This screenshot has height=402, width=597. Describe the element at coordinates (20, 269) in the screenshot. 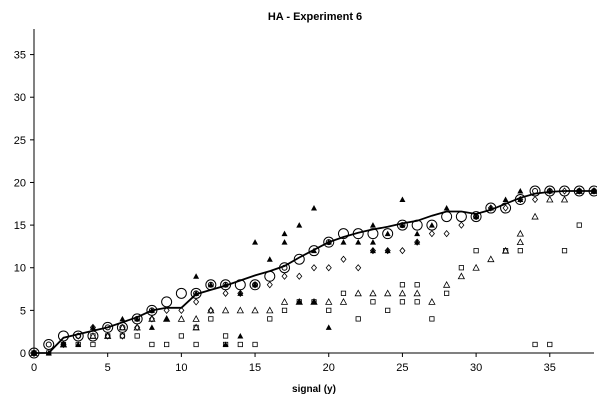

I see `y-tick-label: 10` at that location.